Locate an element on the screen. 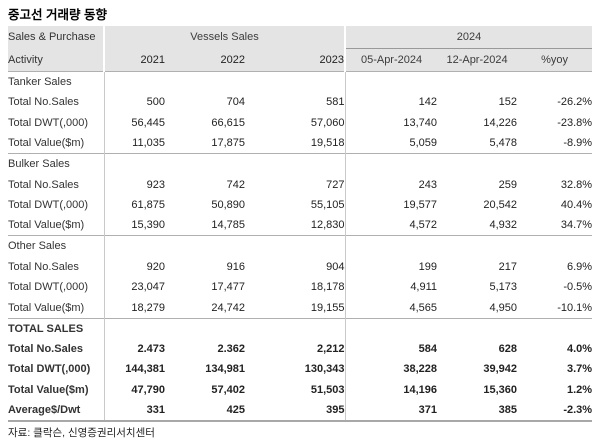  table-row: Total No.Sales 920 916 904 199 217 6.9% is located at coordinates (300, 266).